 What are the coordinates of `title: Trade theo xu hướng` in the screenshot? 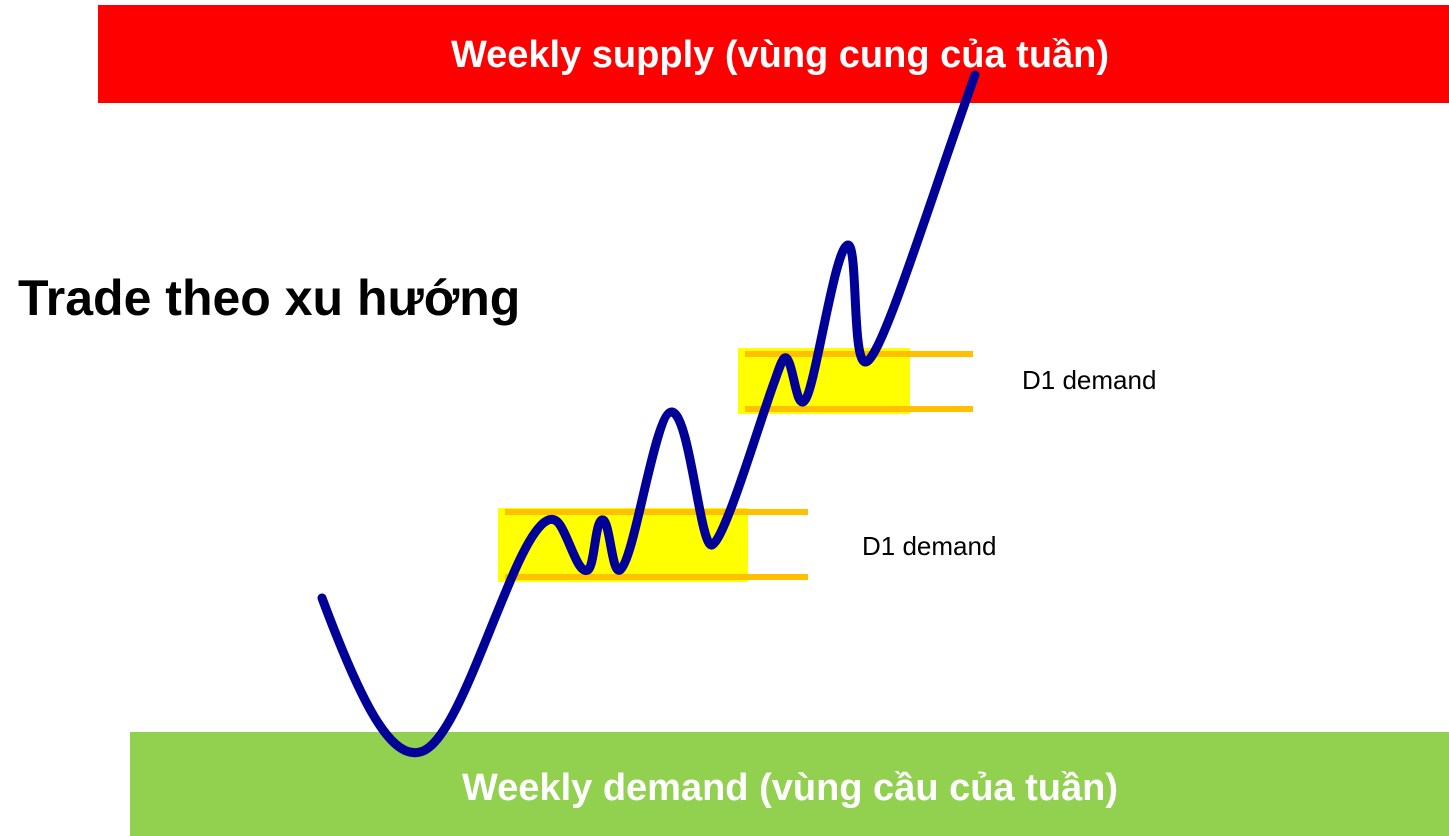 It's located at (269, 298).